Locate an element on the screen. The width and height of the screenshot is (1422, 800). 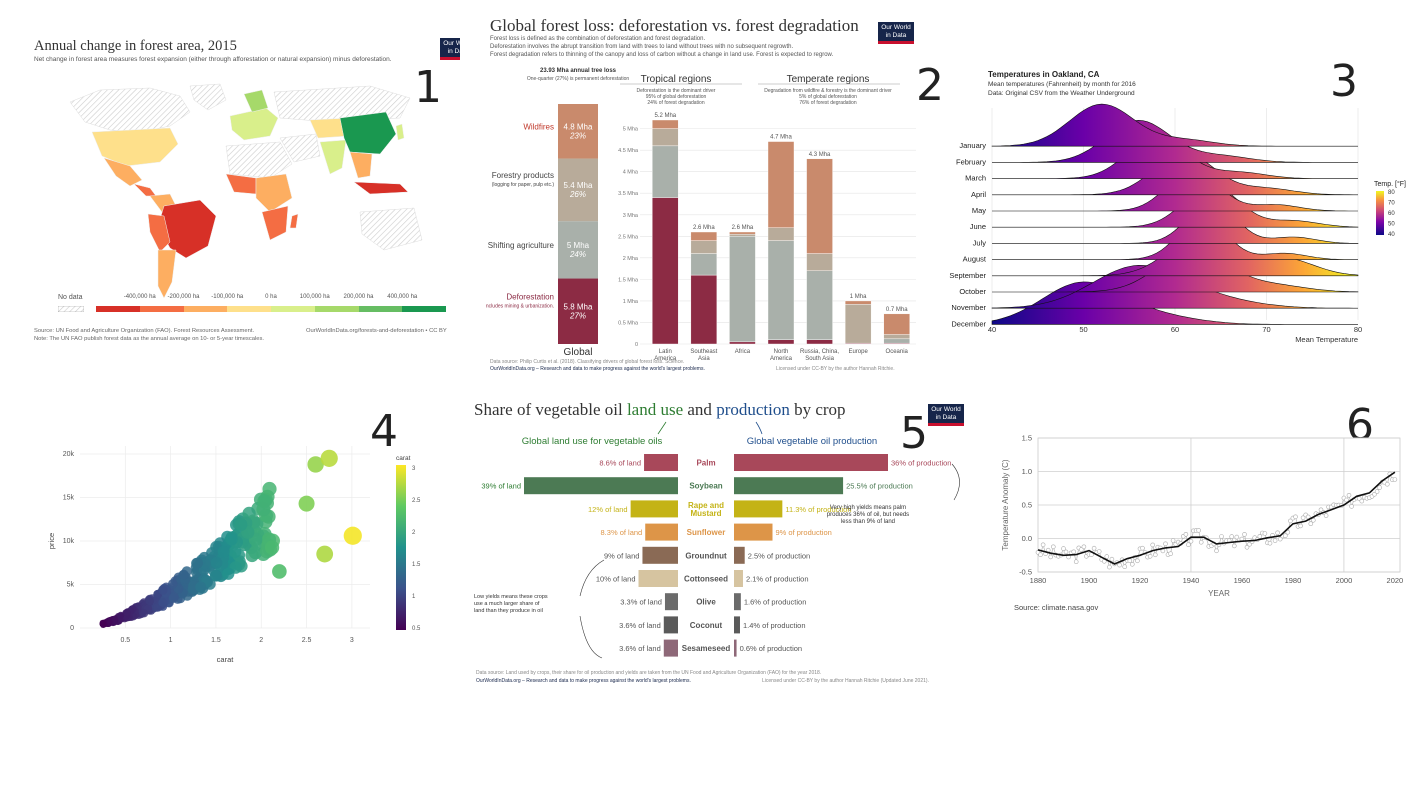
x-tick-label: 1880 is located at coordinates (1038, 580).